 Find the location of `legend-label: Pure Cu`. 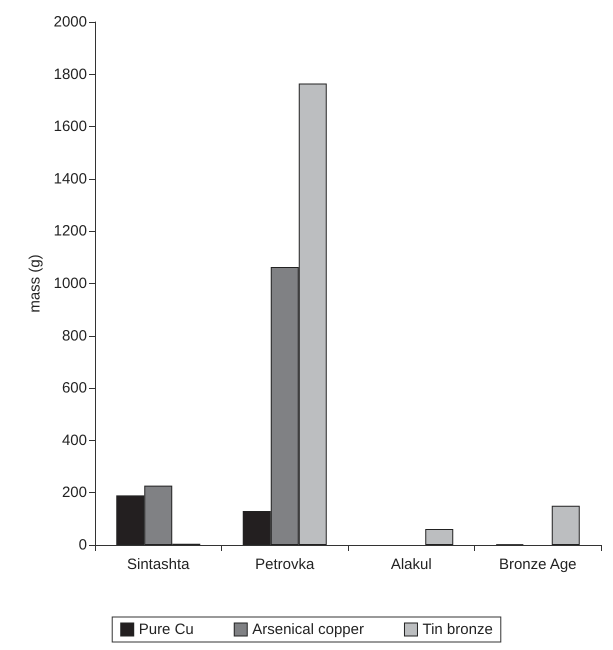

legend-label: Pure Cu is located at coordinates (166, 629).